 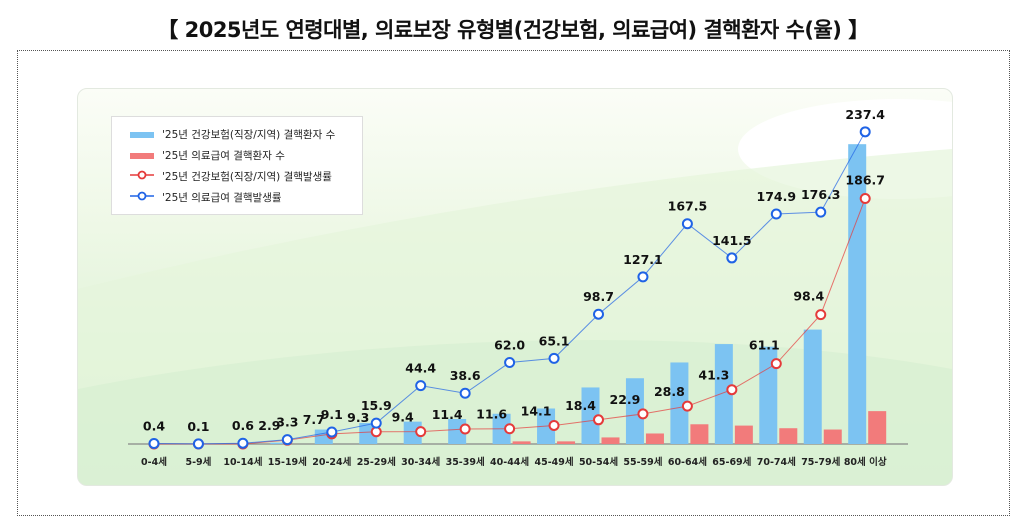 What do you see at coordinates (553, 462) in the screenshot?
I see `x-tick-label: 45-49세` at bounding box center [553, 462].